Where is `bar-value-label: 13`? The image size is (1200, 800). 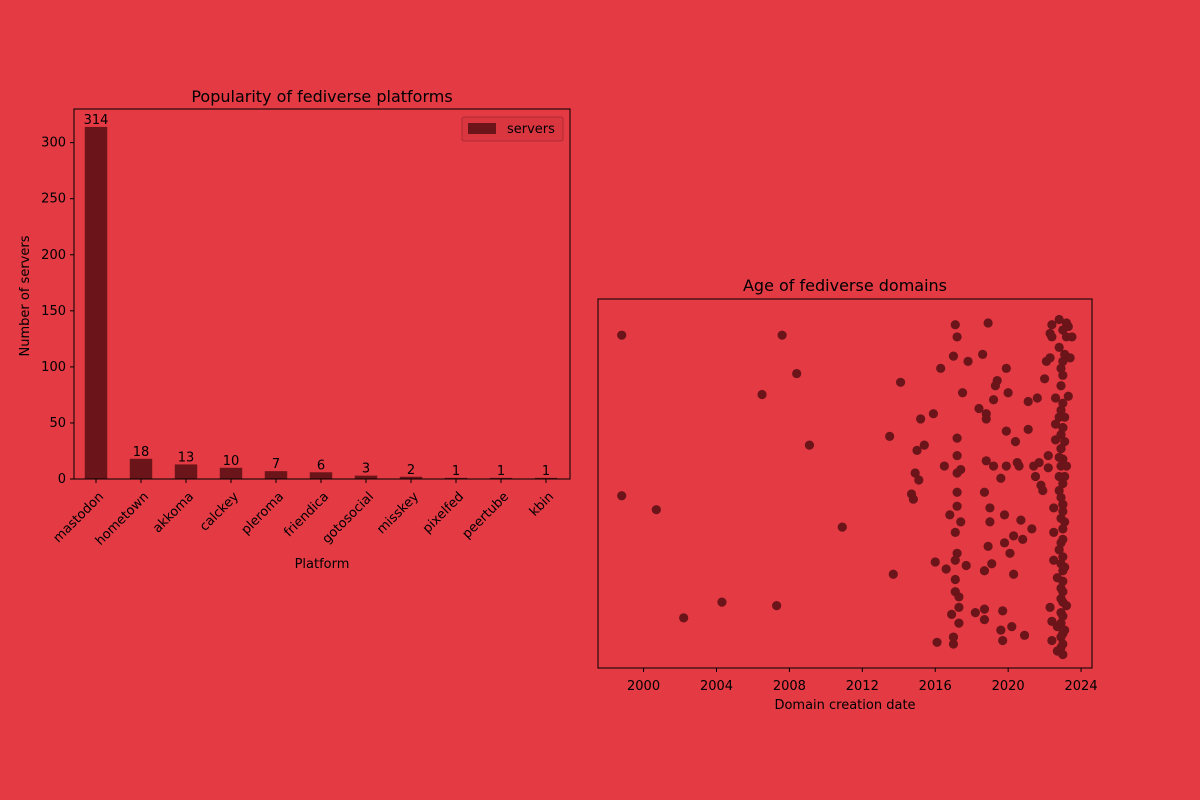 bar-value-label: 13 is located at coordinates (186, 457).